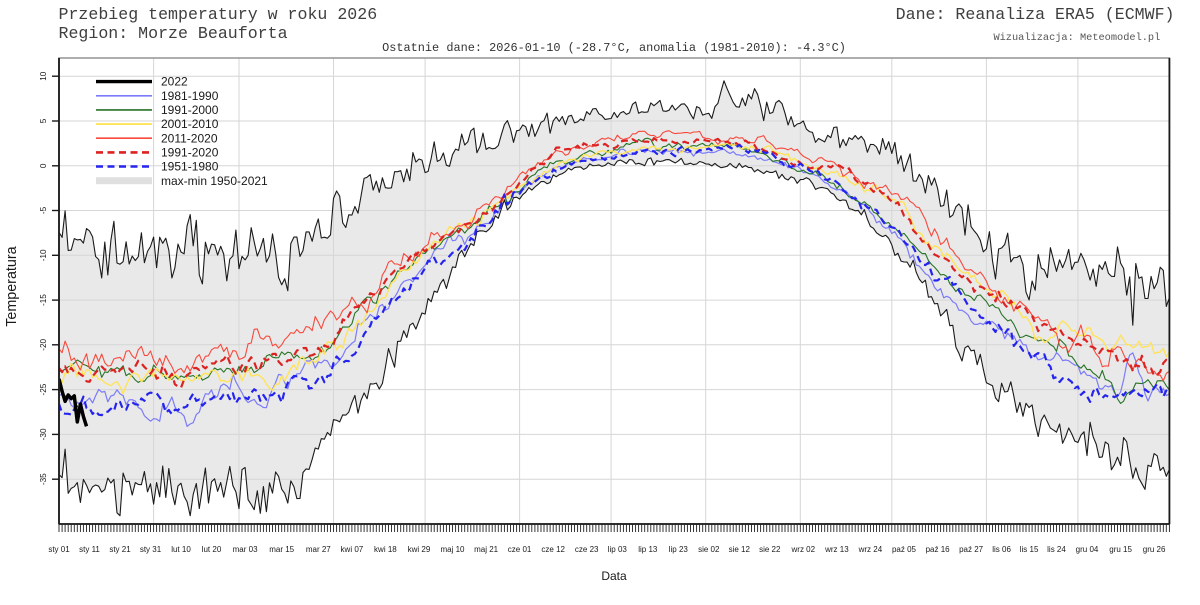 This screenshot has width=1200, height=605. Describe the element at coordinates (281, 549) in the screenshot. I see `svg-text: mar 15` at that location.